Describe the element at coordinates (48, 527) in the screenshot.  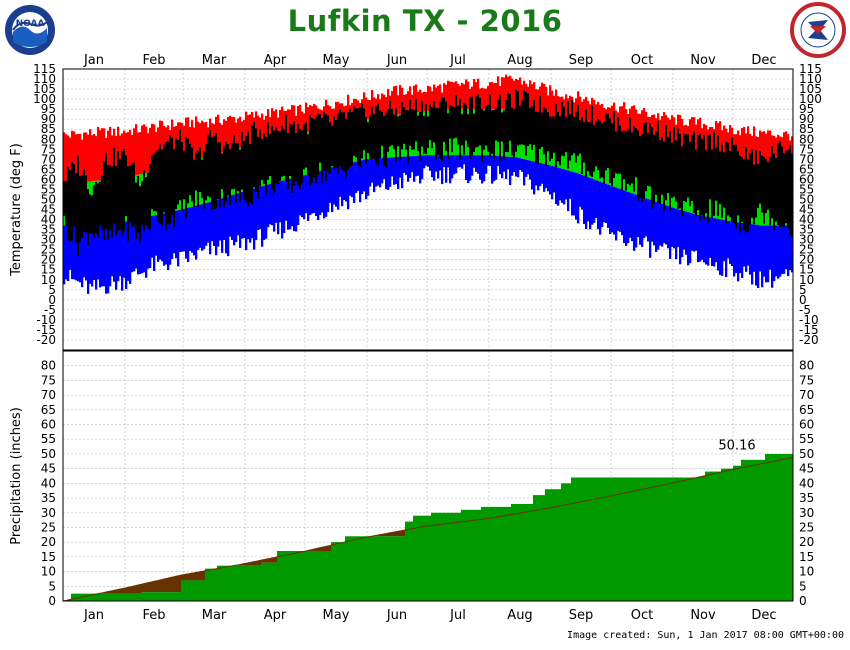
I see `precipitation-tick-label-left: 25` at that location.